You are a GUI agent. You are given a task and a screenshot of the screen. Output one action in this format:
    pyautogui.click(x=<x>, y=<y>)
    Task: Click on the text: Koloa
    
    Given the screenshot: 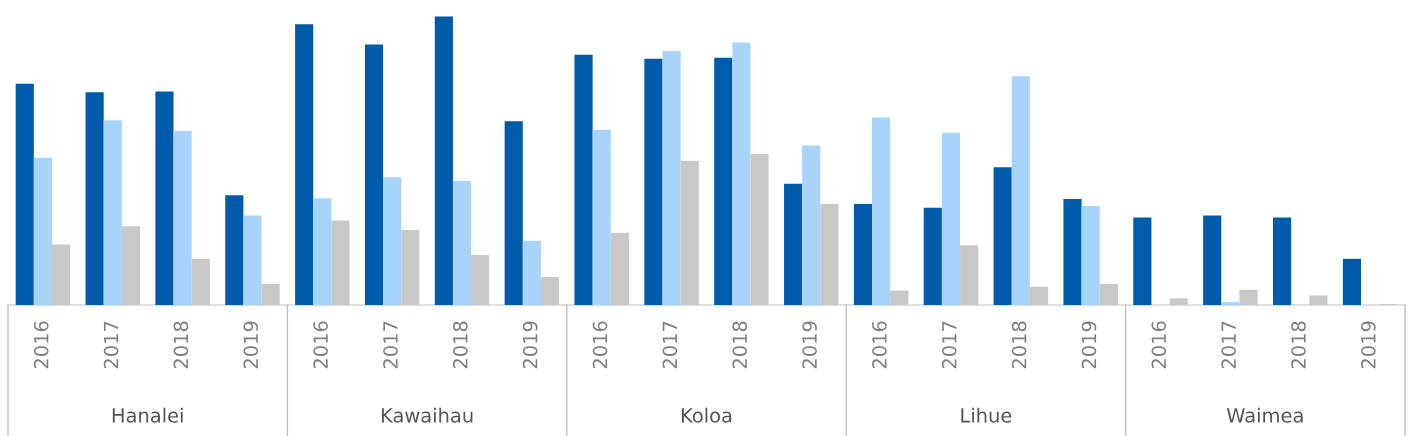 What is the action you would take?
    pyautogui.click(x=706, y=415)
    